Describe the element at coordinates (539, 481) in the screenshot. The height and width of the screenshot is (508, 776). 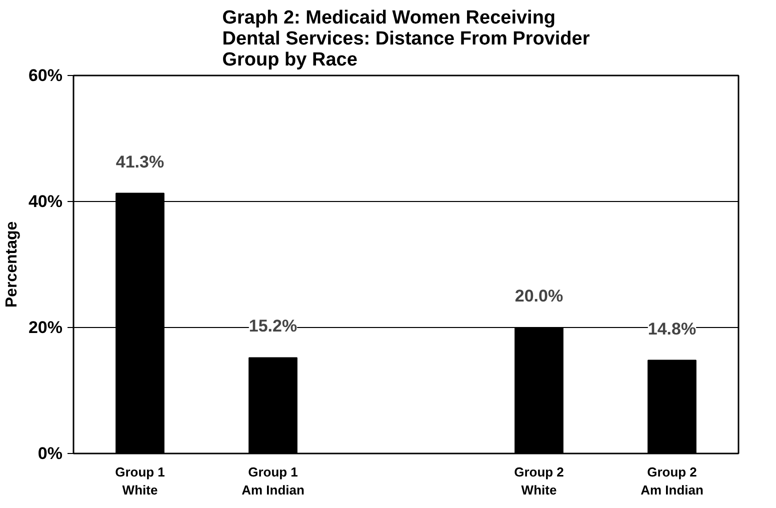
I see `x-tick-label: Group 2 White` at that location.